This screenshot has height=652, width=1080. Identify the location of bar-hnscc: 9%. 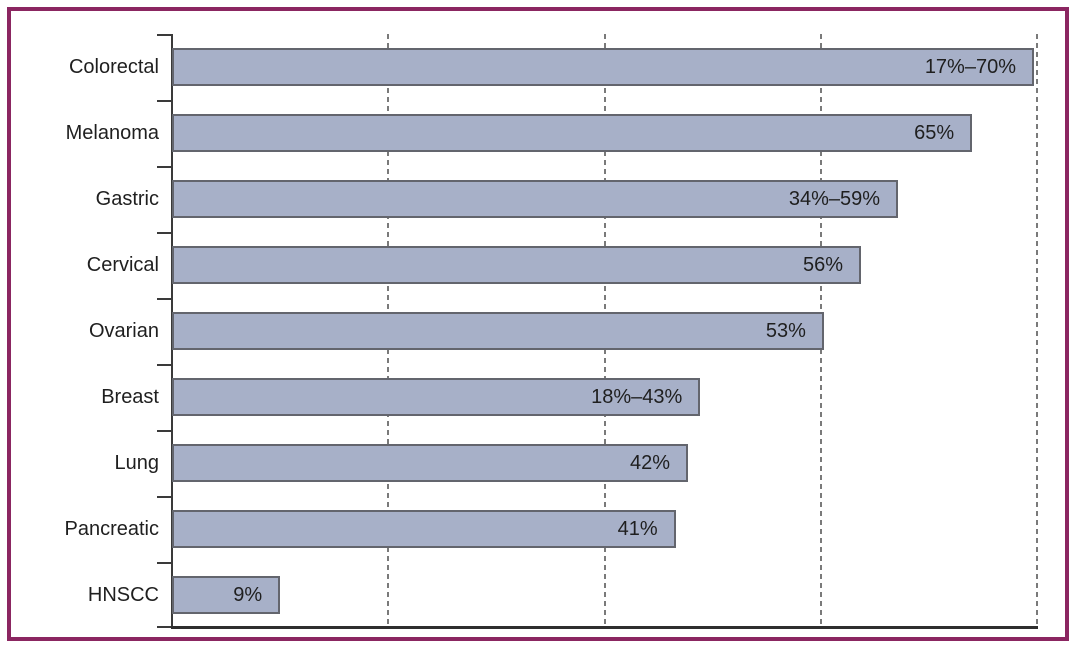
(226, 595).